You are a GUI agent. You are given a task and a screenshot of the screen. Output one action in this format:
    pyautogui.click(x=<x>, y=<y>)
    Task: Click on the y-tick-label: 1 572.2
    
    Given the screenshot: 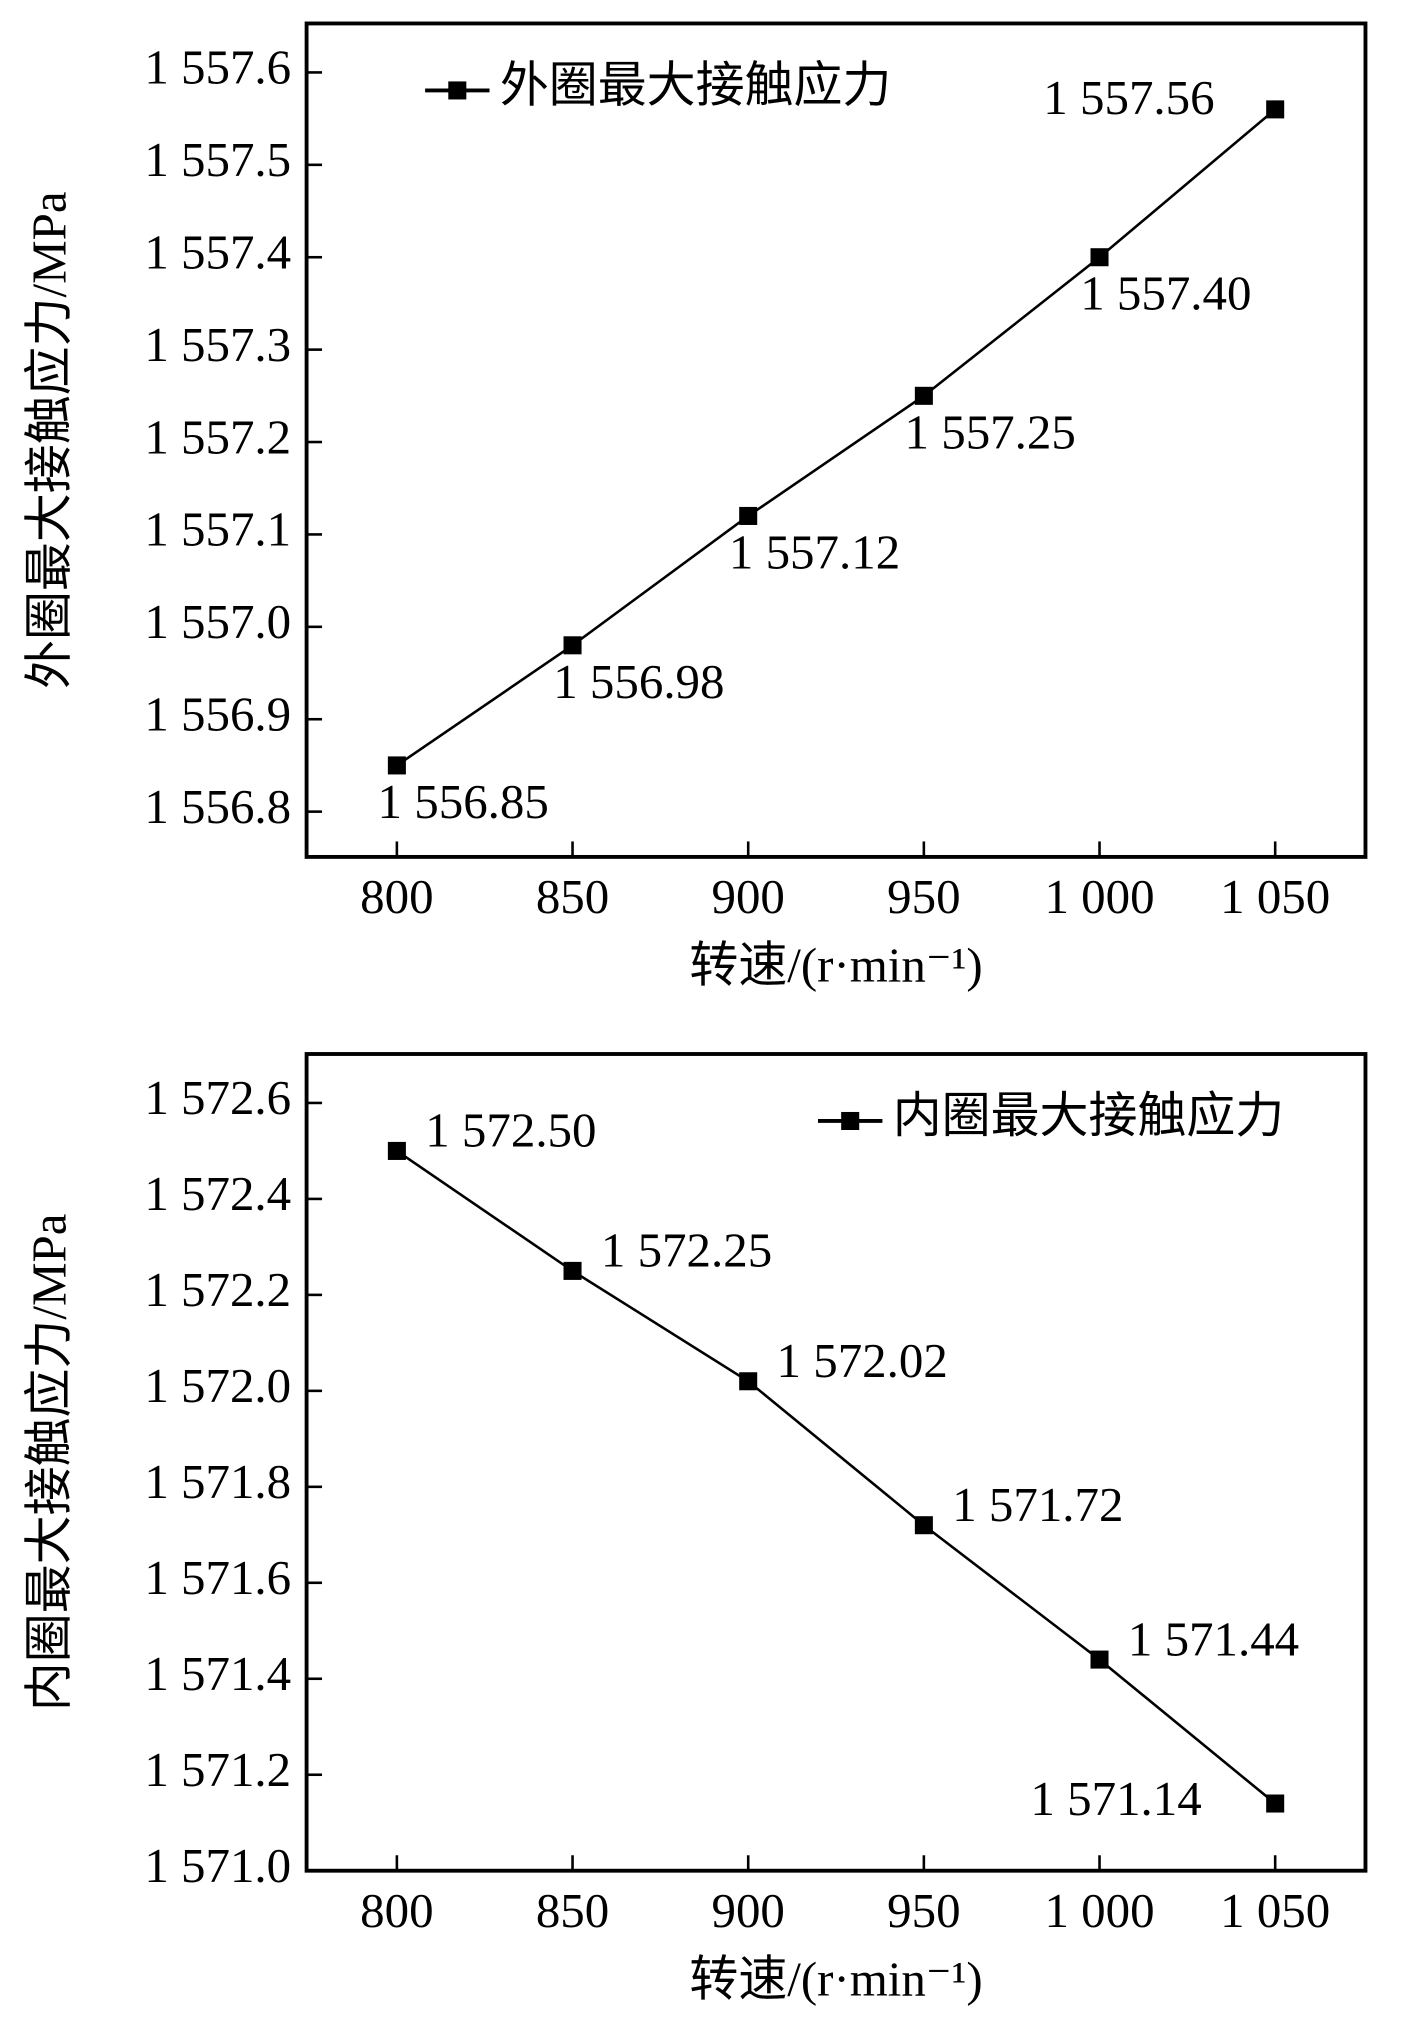 What is the action you would take?
    pyautogui.click(x=217, y=1289)
    